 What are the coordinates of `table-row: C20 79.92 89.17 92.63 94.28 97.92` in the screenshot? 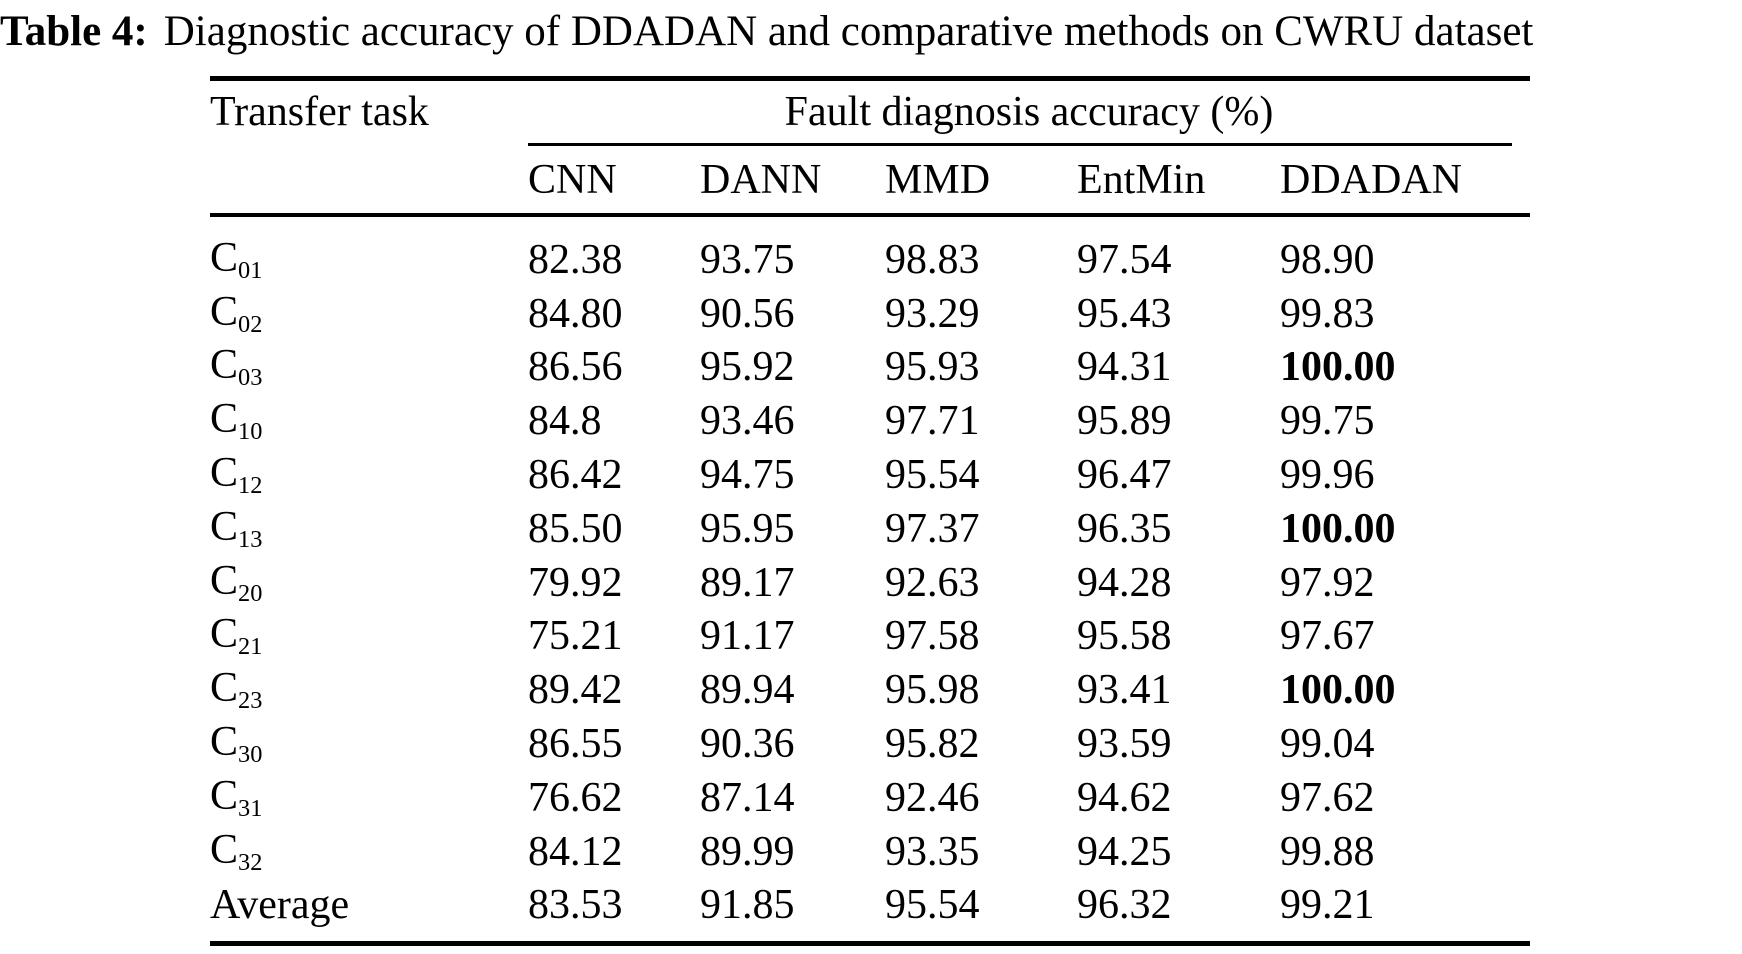 It's located at (870, 583).